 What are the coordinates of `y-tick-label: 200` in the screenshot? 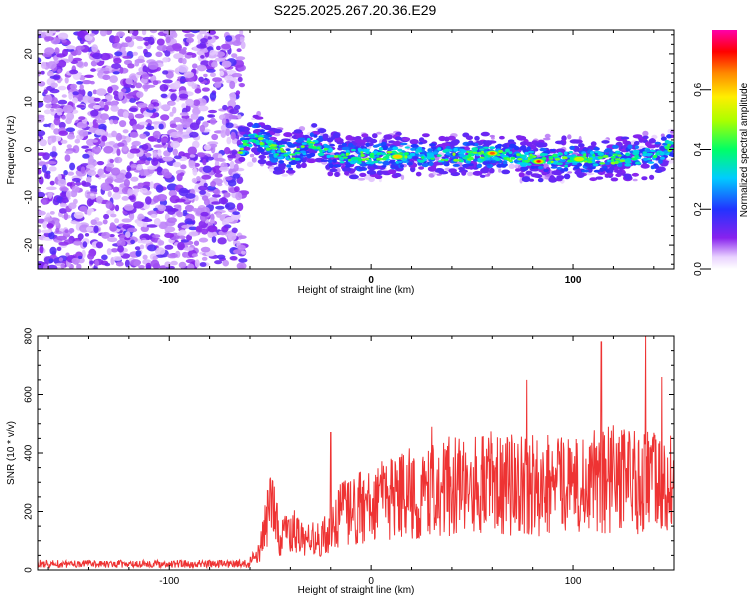 It's located at (29, 511).